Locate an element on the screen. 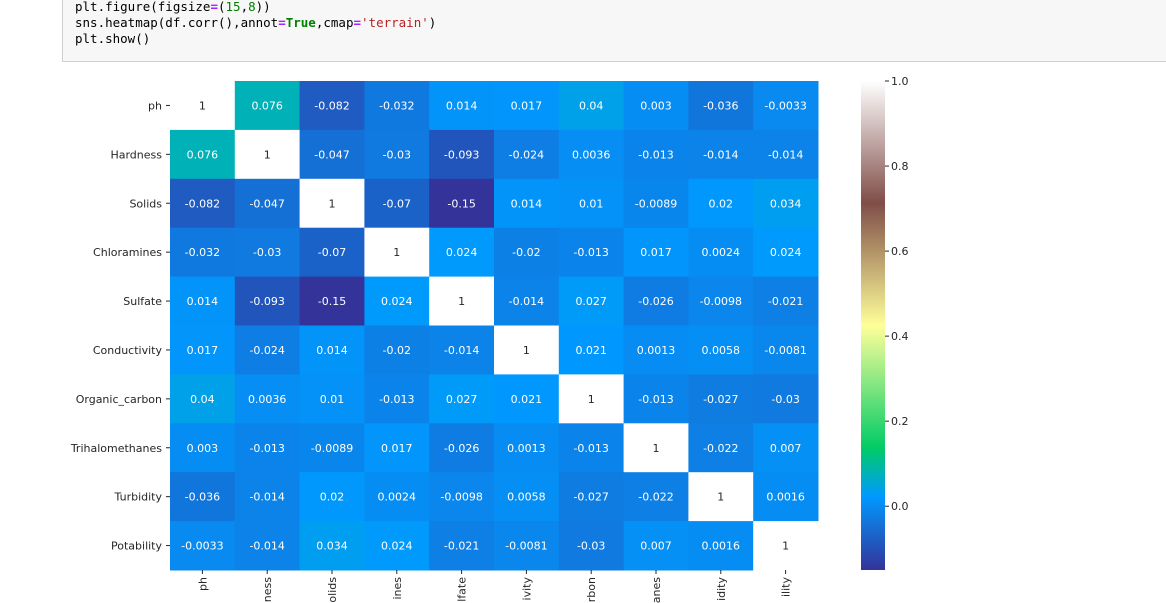  cell-annotation: -0.0089 is located at coordinates (332, 448).